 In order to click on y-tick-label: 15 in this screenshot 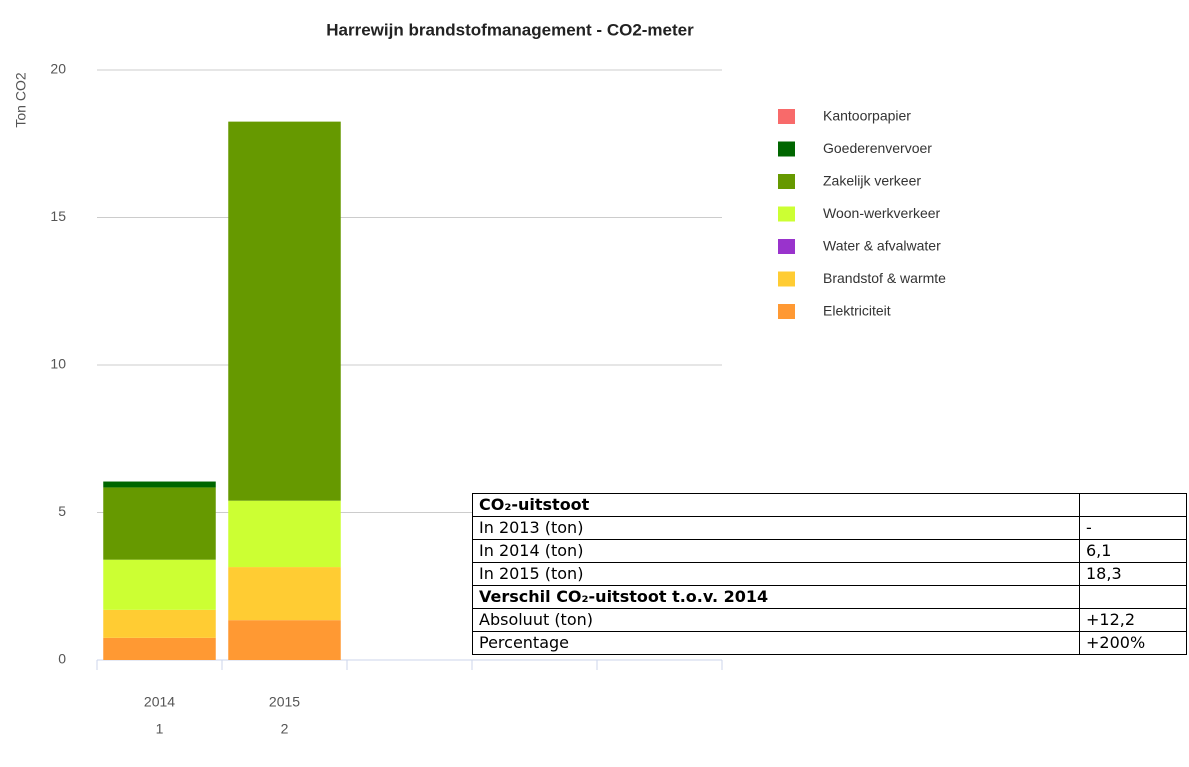, I will do `click(58, 216)`.